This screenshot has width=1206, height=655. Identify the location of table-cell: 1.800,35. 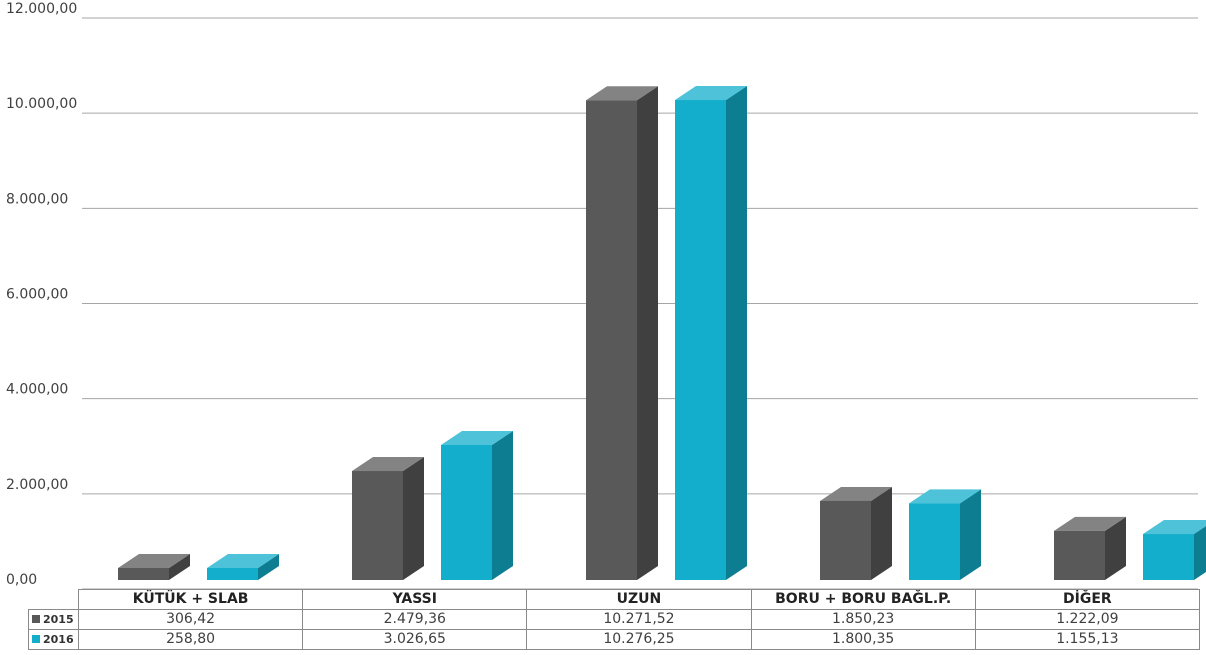
(863, 639).